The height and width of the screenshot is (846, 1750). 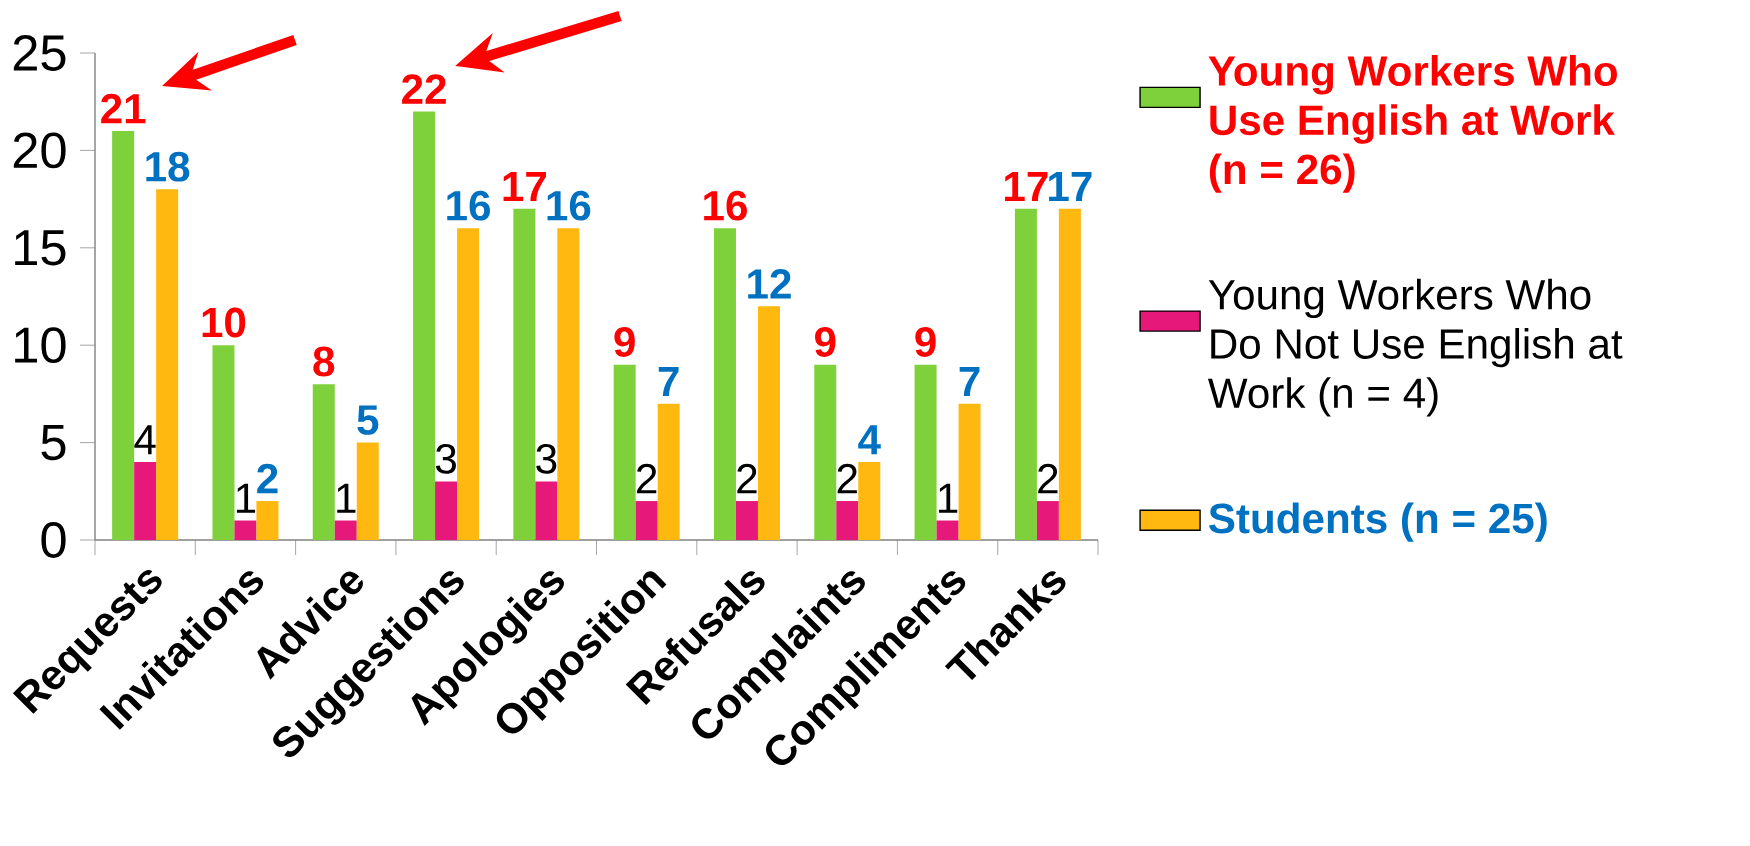 I want to click on legend-label: Young Workers Who Use English at Work (n = 26), so click(x=1412, y=124).